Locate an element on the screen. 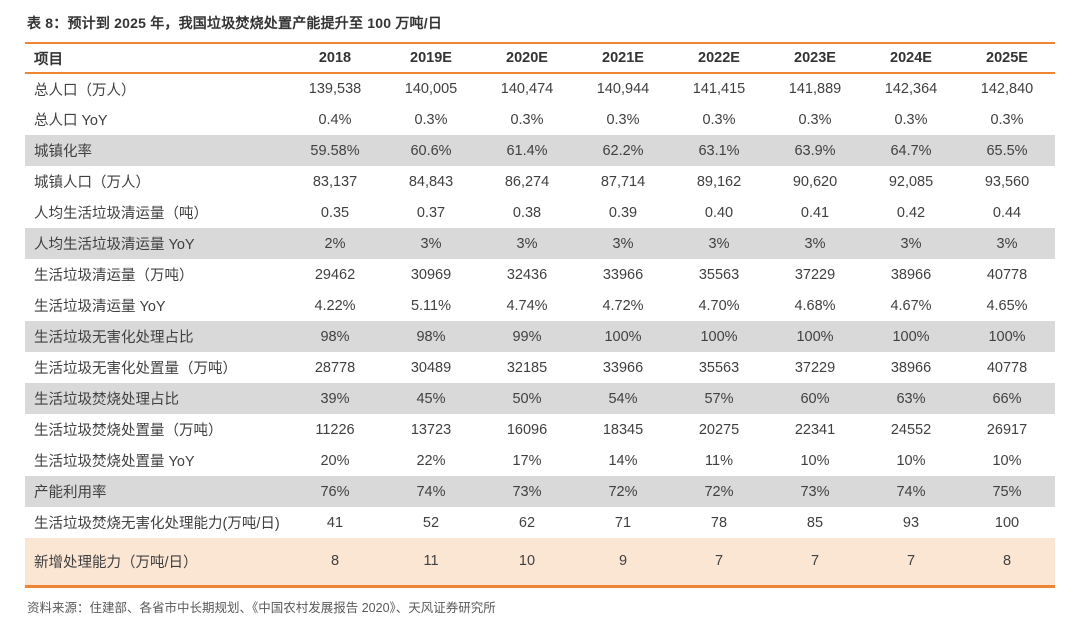  cell-value: 4.72% is located at coordinates (623, 305).